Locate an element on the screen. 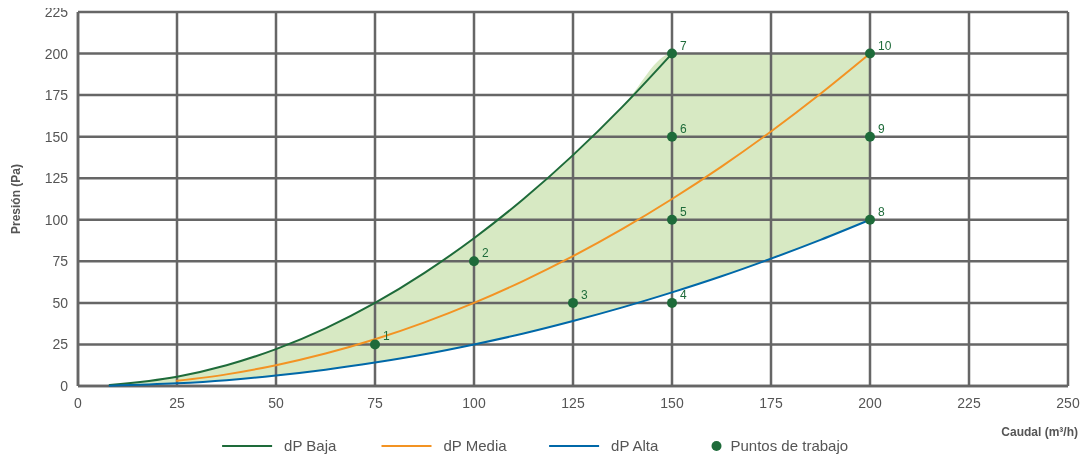 This screenshot has height=461, width=1084. y-tick-label: 75 is located at coordinates (60, 261).